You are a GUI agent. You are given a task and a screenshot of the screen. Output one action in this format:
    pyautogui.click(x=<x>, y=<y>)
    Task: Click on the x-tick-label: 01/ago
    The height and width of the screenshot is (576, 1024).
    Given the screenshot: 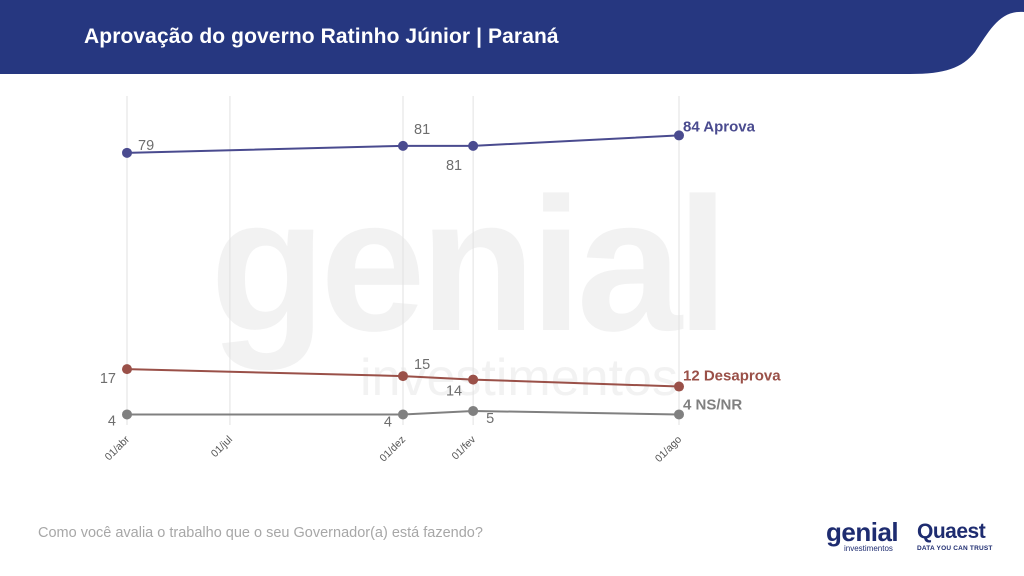 What is the action you would take?
    pyautogui.click(x=668, y=449)
    